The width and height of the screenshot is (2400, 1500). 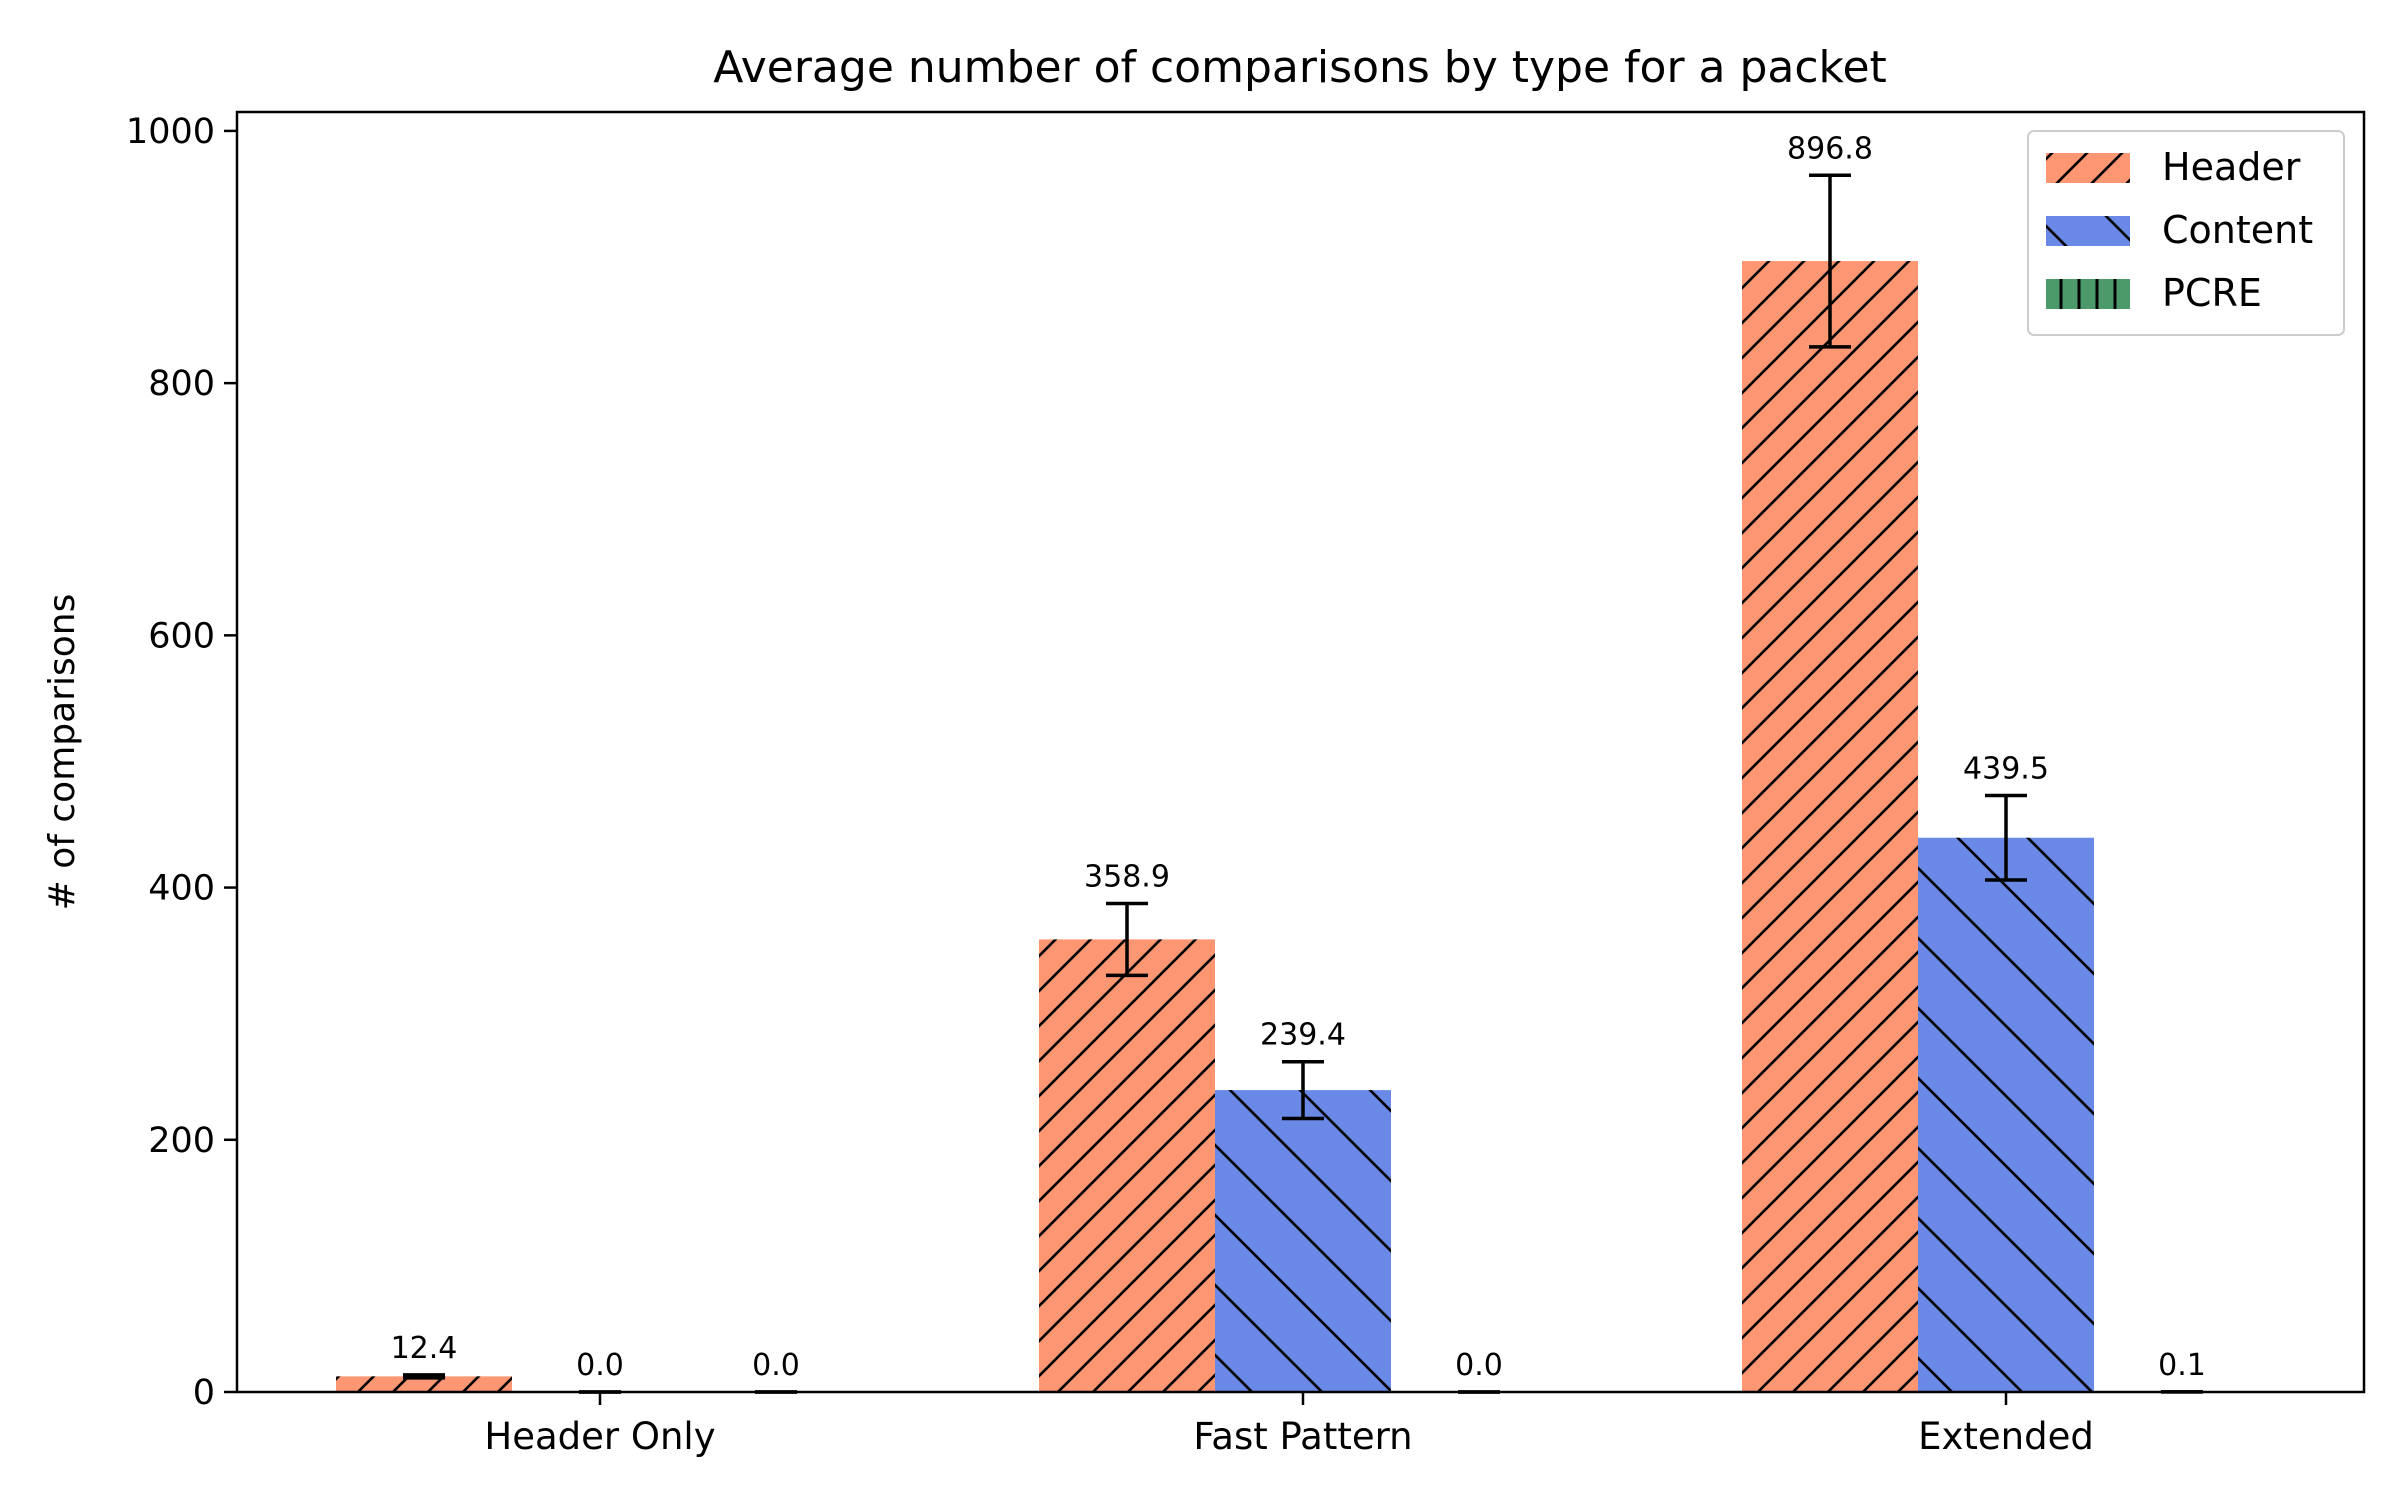 I want to click on legend-swatch-hatch-header, so click(x=2088, y=168).